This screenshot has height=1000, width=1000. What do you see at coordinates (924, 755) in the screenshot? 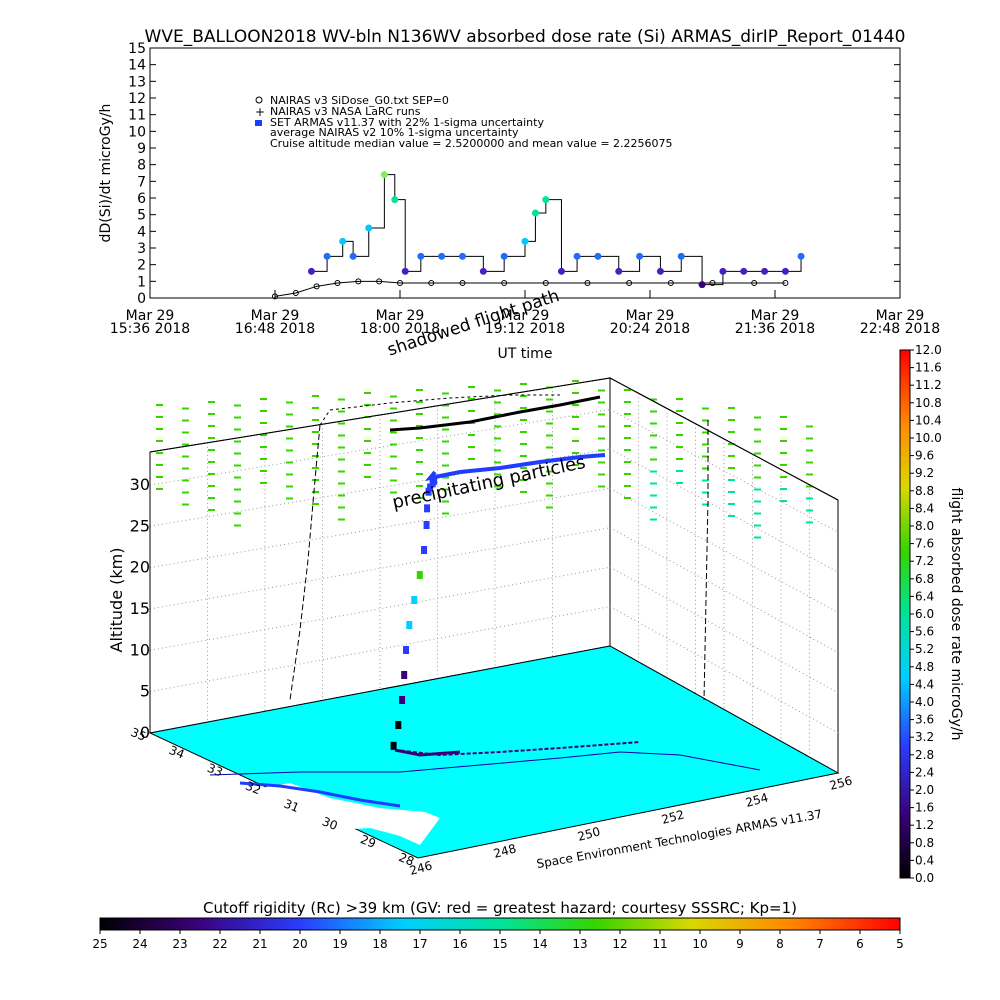
I see `dose-rate-colorbar-tick-label: 2.8` at bounding box center [924, 755].